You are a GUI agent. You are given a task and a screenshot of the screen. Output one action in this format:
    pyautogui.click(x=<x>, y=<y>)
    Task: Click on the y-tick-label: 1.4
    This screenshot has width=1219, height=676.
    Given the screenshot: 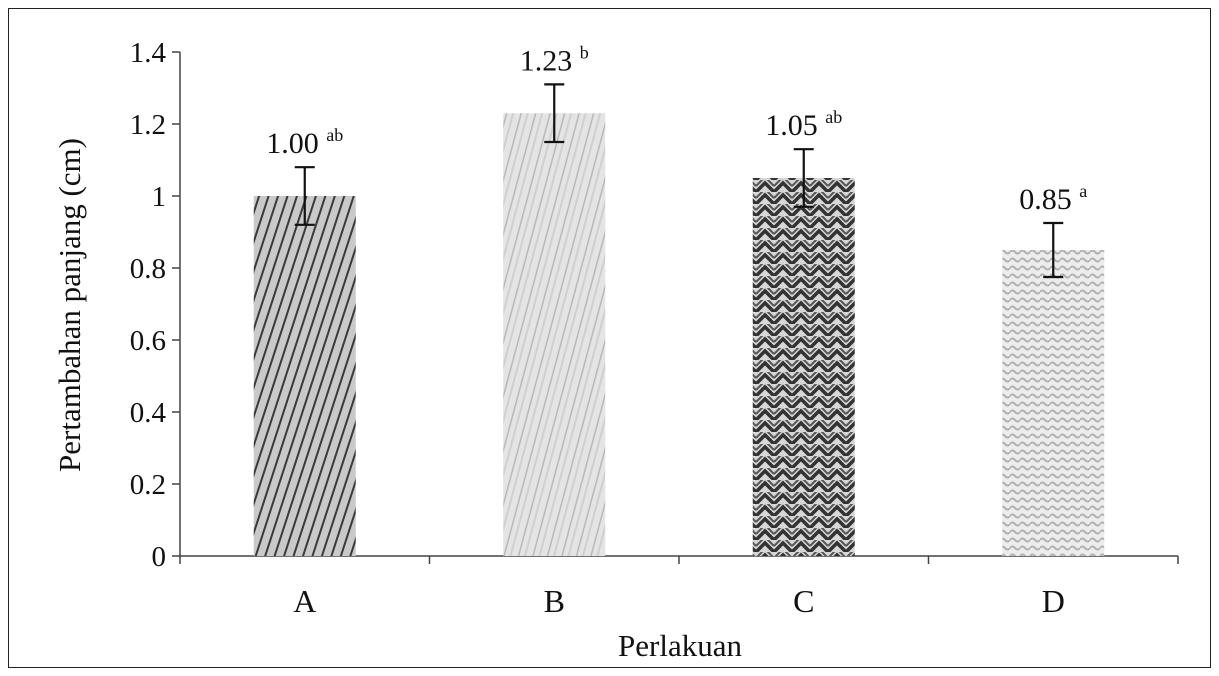 What is the action you would take?
    pyautogui.click(x=148, y=53)
    